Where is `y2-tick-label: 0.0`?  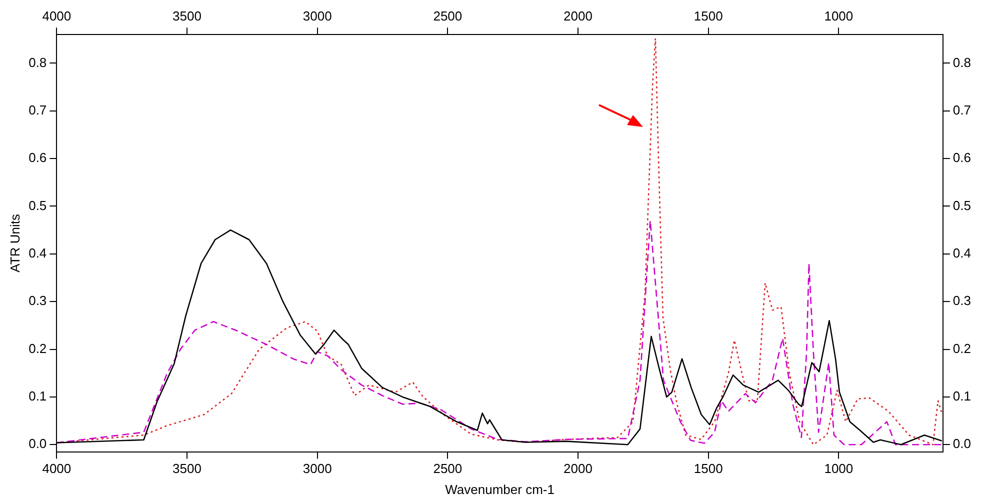
y2-tick-label: 0.0 is located at coordinates (962, 444).